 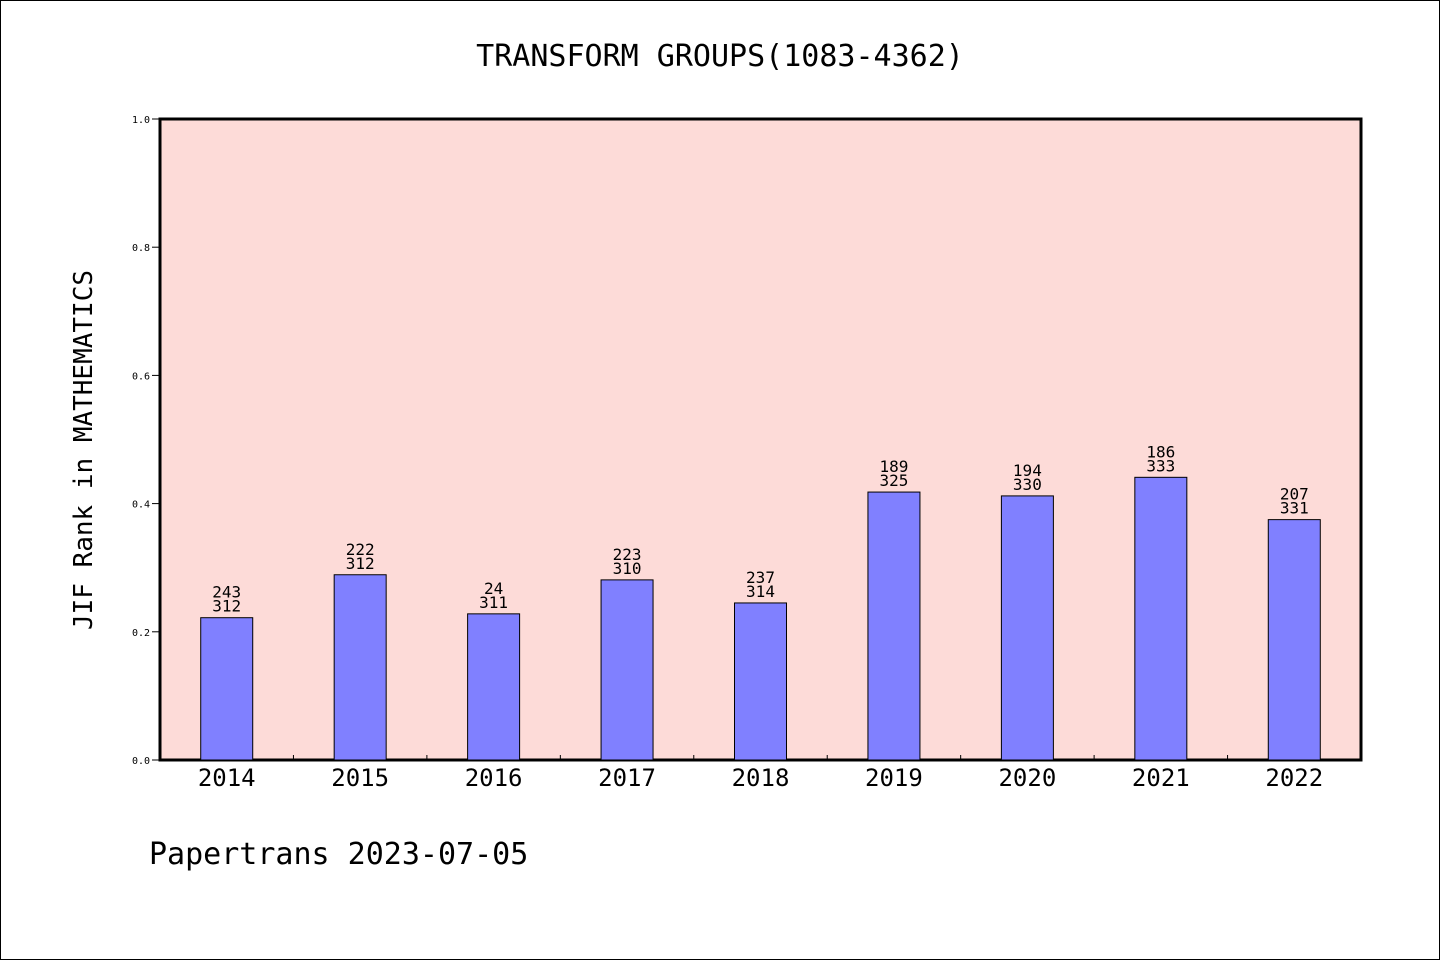 What do you see at coordinates (1027, 778) in the screenshot?
I see `x-tick-label: 2020` at bounding box center [1027, 778].